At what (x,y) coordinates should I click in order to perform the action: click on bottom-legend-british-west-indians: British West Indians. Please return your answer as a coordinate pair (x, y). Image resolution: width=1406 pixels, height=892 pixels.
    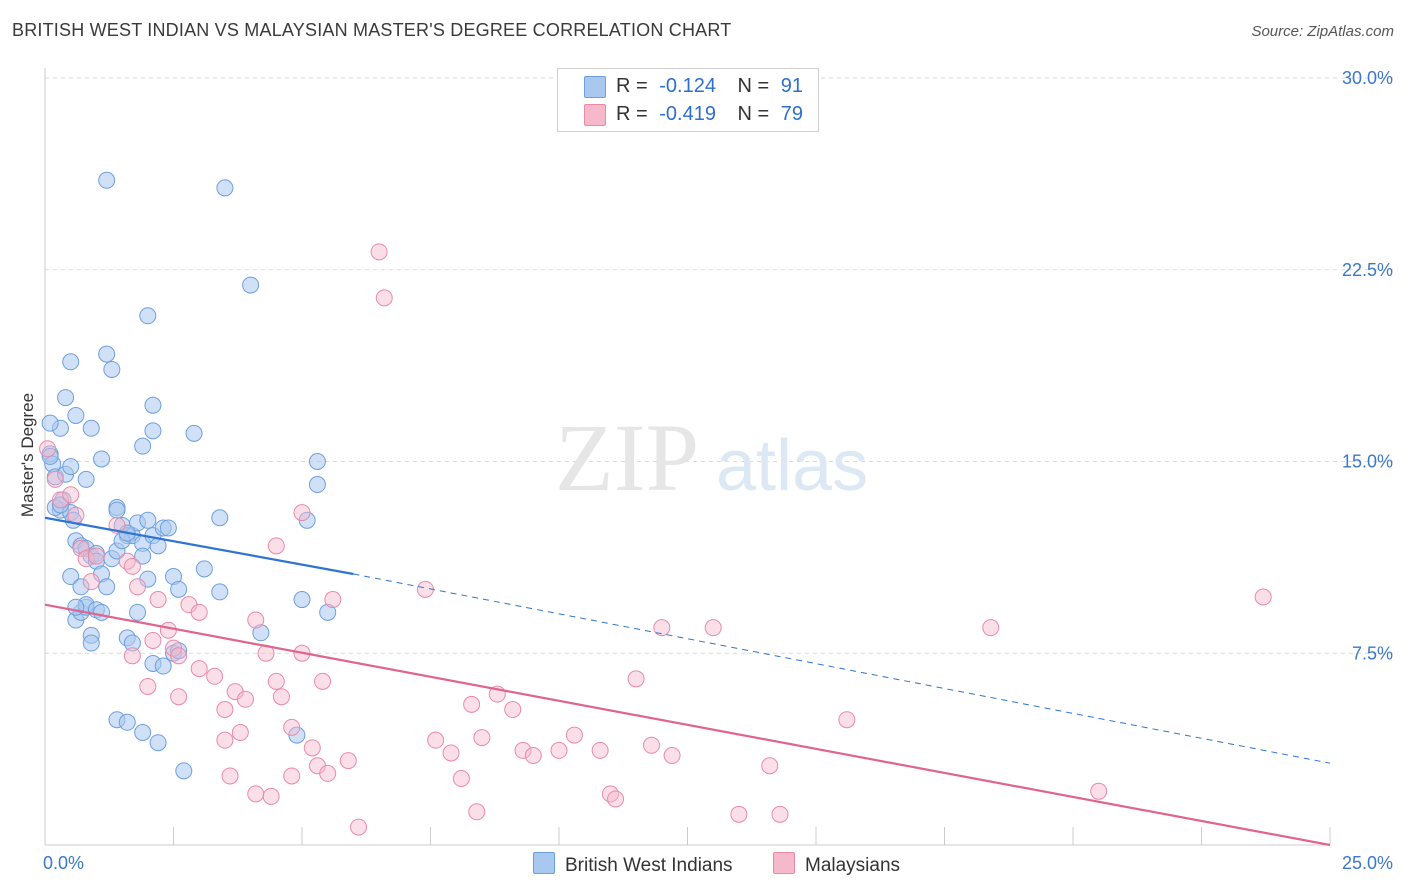
    Looking at the image, I should click on (633, 864).